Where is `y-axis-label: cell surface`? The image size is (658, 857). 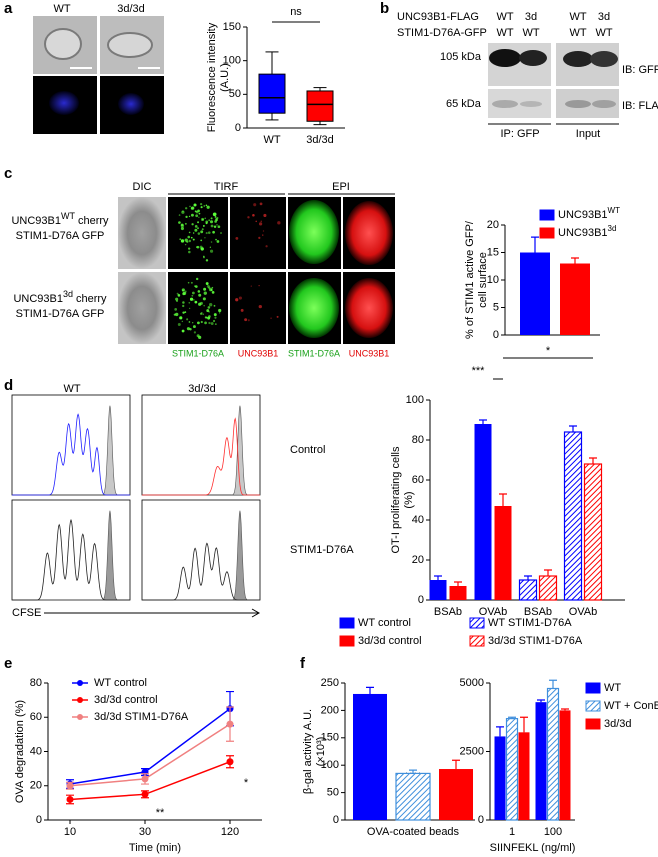 y-axis-label: cell surface is located at coordinates (483, 280).